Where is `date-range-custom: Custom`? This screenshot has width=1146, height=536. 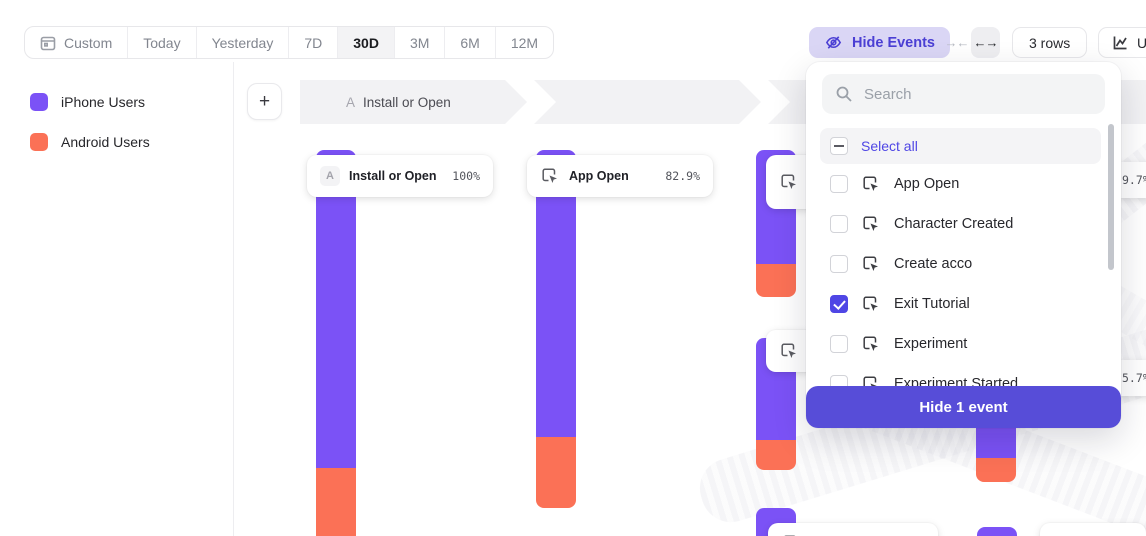
date-range-custom: Custom is located at coordinates (77, 42).